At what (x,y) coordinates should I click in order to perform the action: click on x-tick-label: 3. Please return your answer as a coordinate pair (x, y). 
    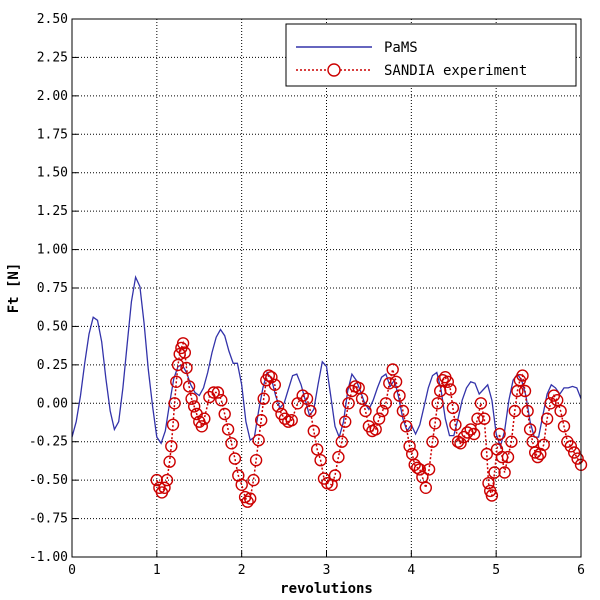
    Looking at the image, I should click on (327, 570).